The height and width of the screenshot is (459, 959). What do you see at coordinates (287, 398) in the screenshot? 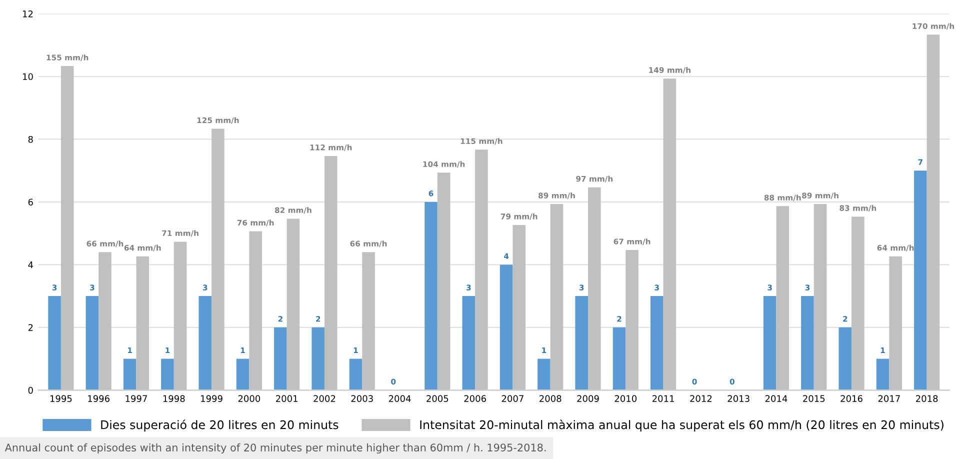
I see `x-tick-label: 2001` at bounding box center [287, 398].